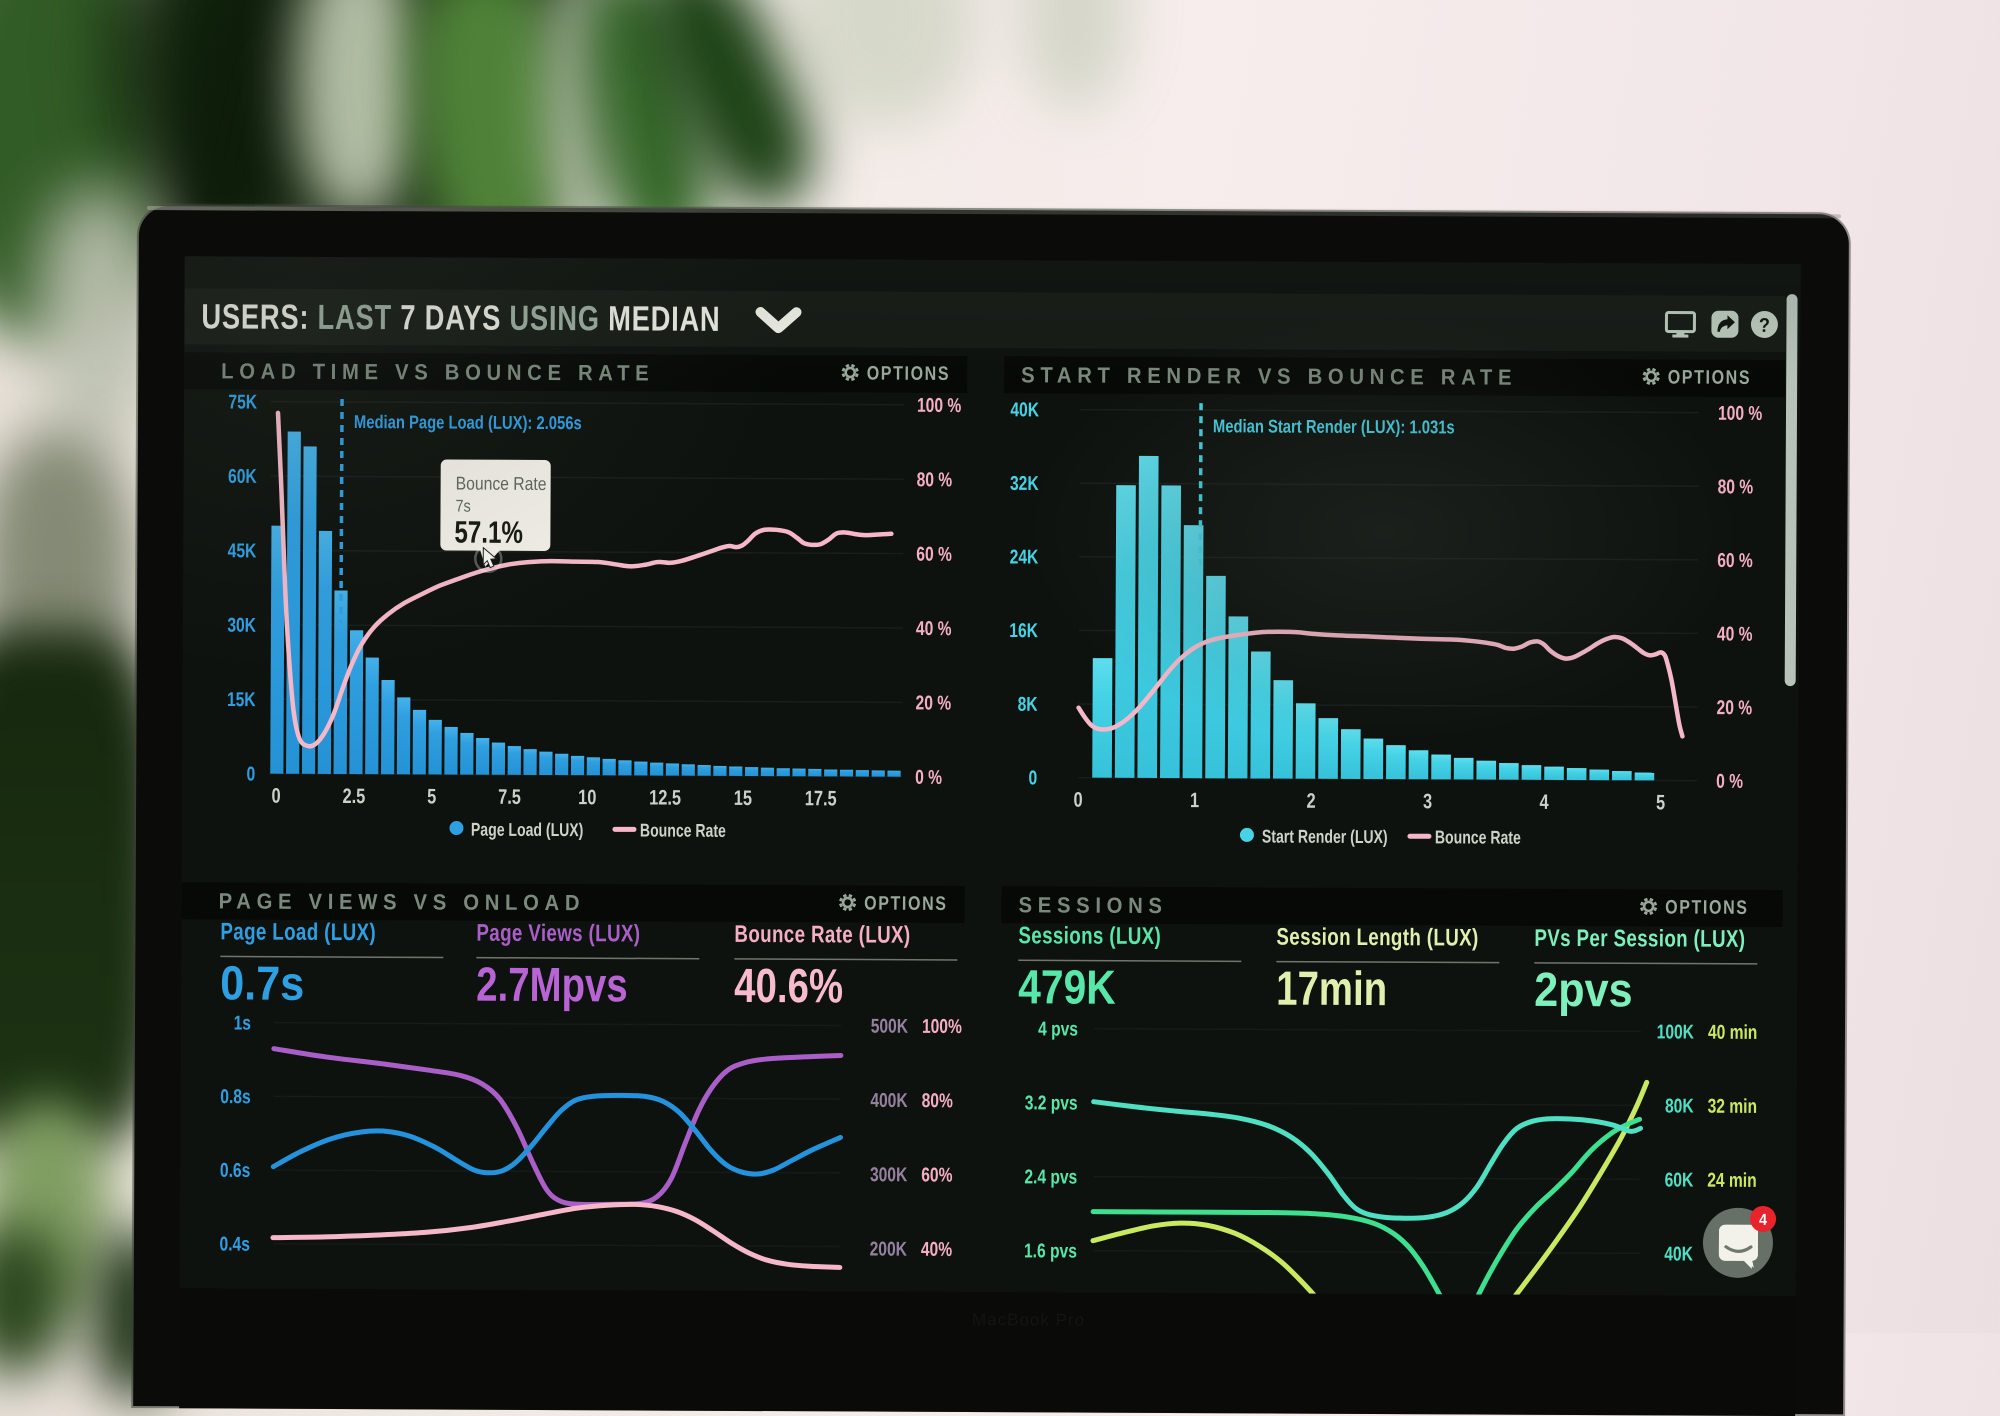 This screenshot has height=1416, width=2000. Describe the element at coordinates (235, 1244) in the screenshot. I see `svg-text: 0.4s` at that location.